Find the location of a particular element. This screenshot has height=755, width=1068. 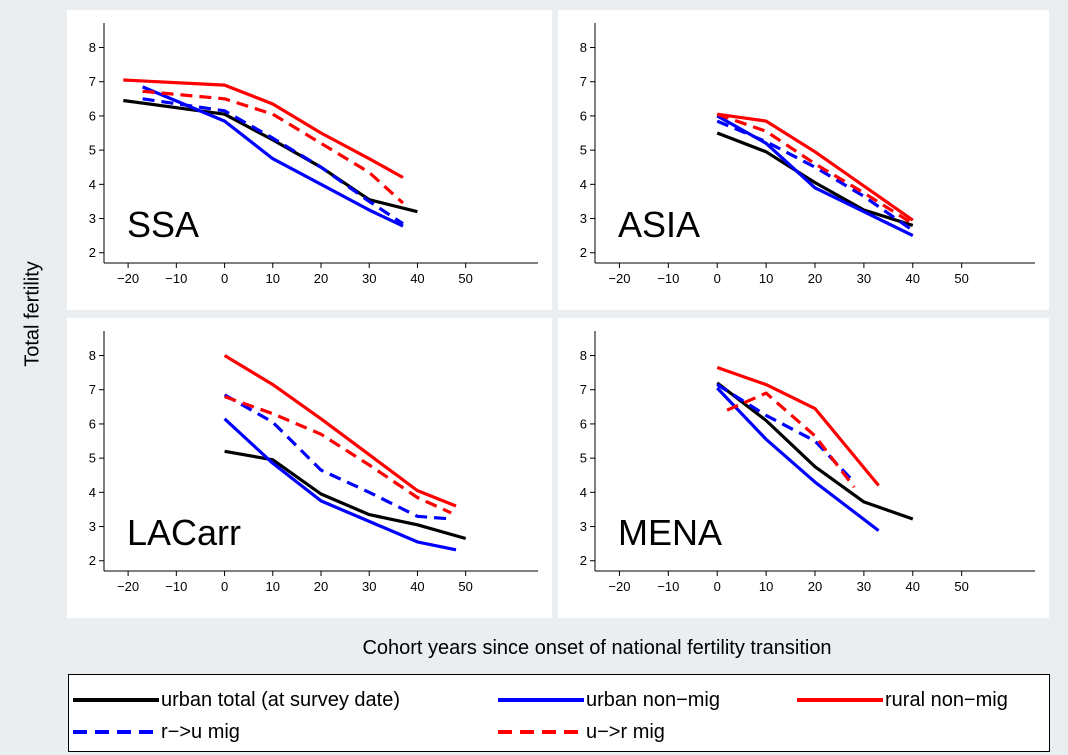

x-tick-label-asia: 40 is located at coordinates (913, 278).